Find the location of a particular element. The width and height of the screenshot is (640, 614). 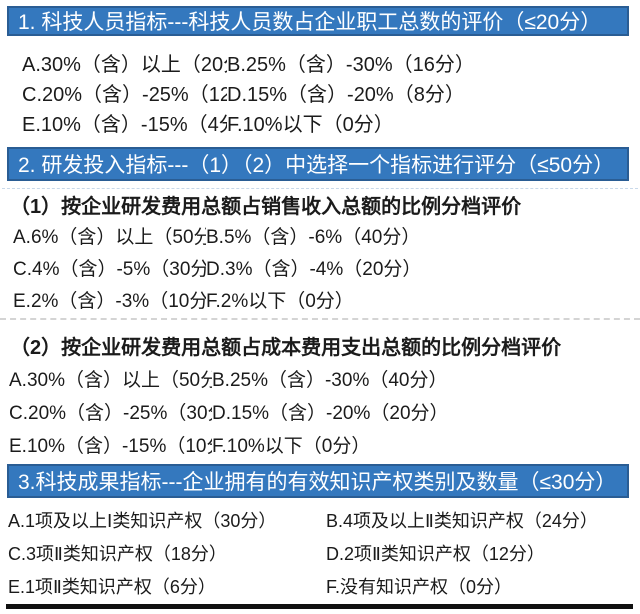

option-a: A.30%（含）以上（20分） is located at coordinates (124, 65).